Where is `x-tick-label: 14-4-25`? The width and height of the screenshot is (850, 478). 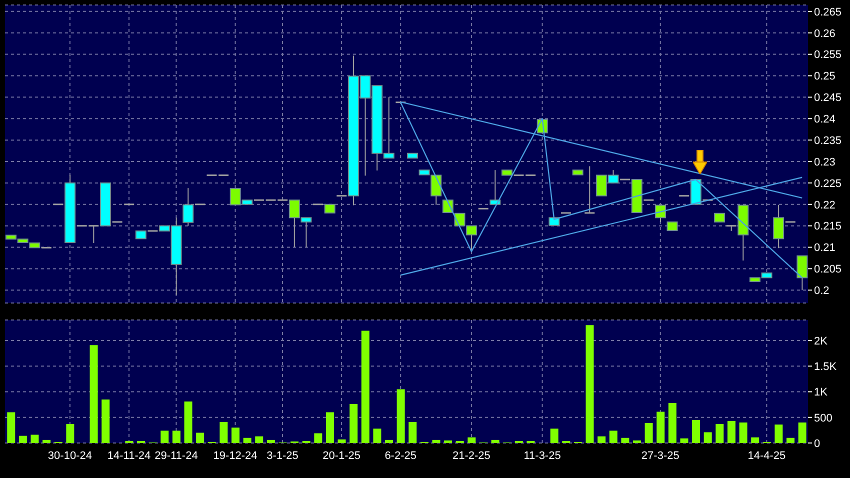
x-tick-label: 14-4-25 is located at coordinates (767, 456).